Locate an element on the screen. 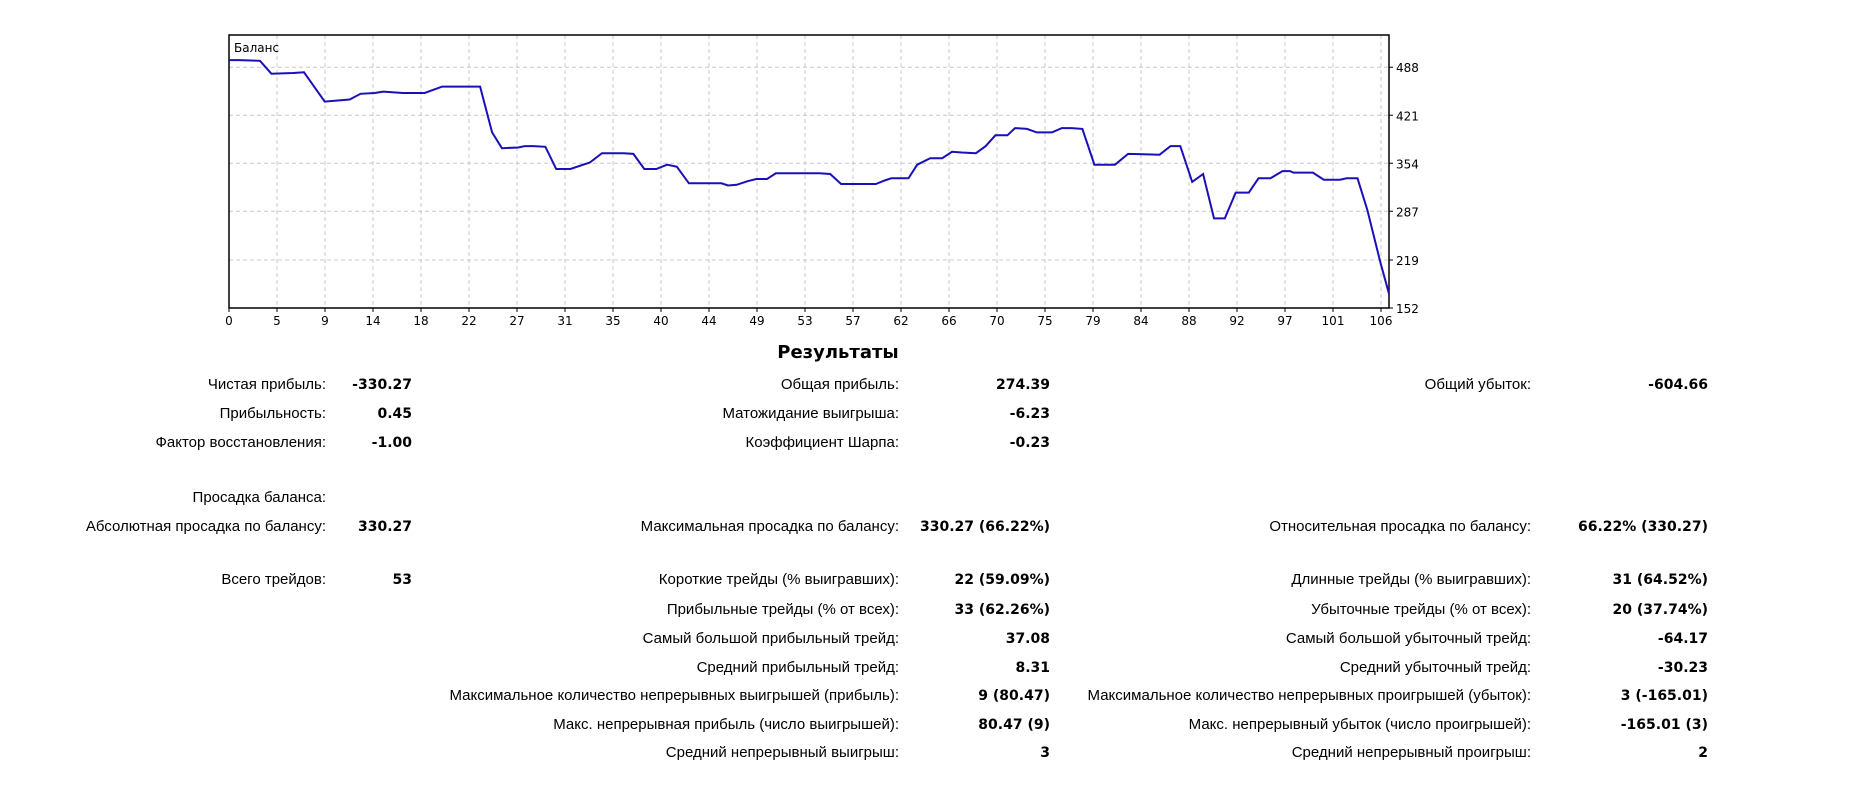 This screenshot has width=1849, height=791. x-tick-label: 79 is located at coordinates (1092, 321).